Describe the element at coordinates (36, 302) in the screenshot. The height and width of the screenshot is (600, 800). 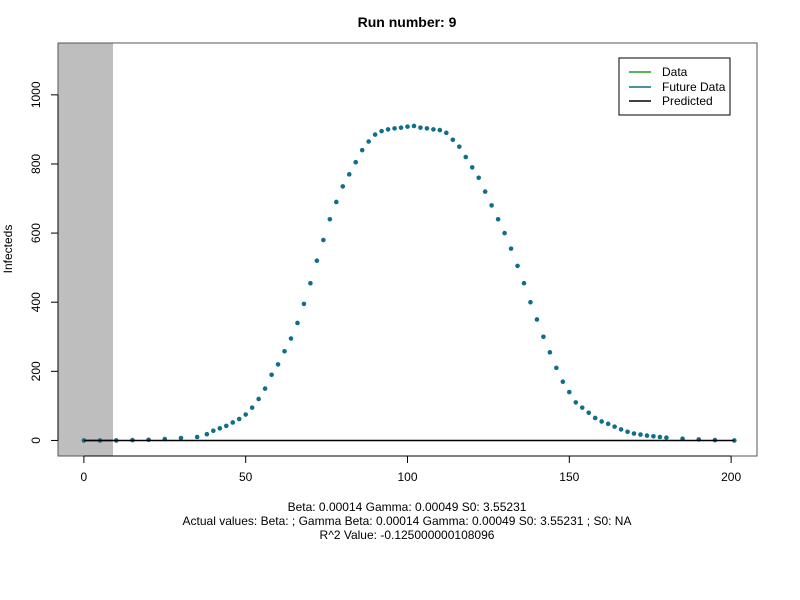
I see `y-tick-label: 400` at that location.